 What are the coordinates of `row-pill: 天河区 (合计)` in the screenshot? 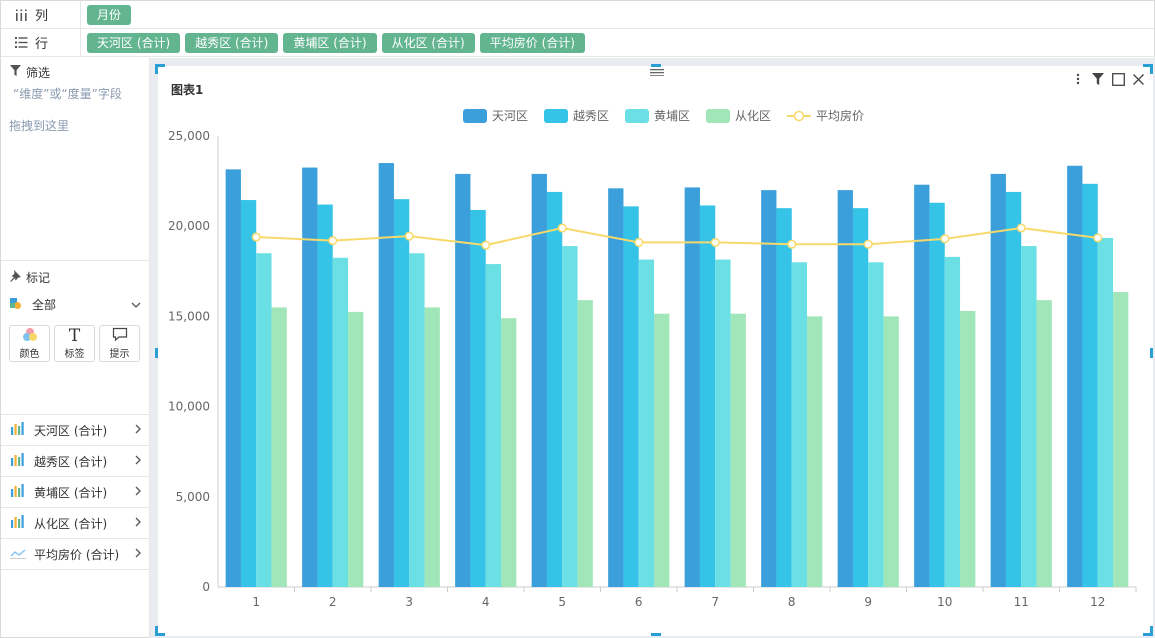 It's located at (134, 42).